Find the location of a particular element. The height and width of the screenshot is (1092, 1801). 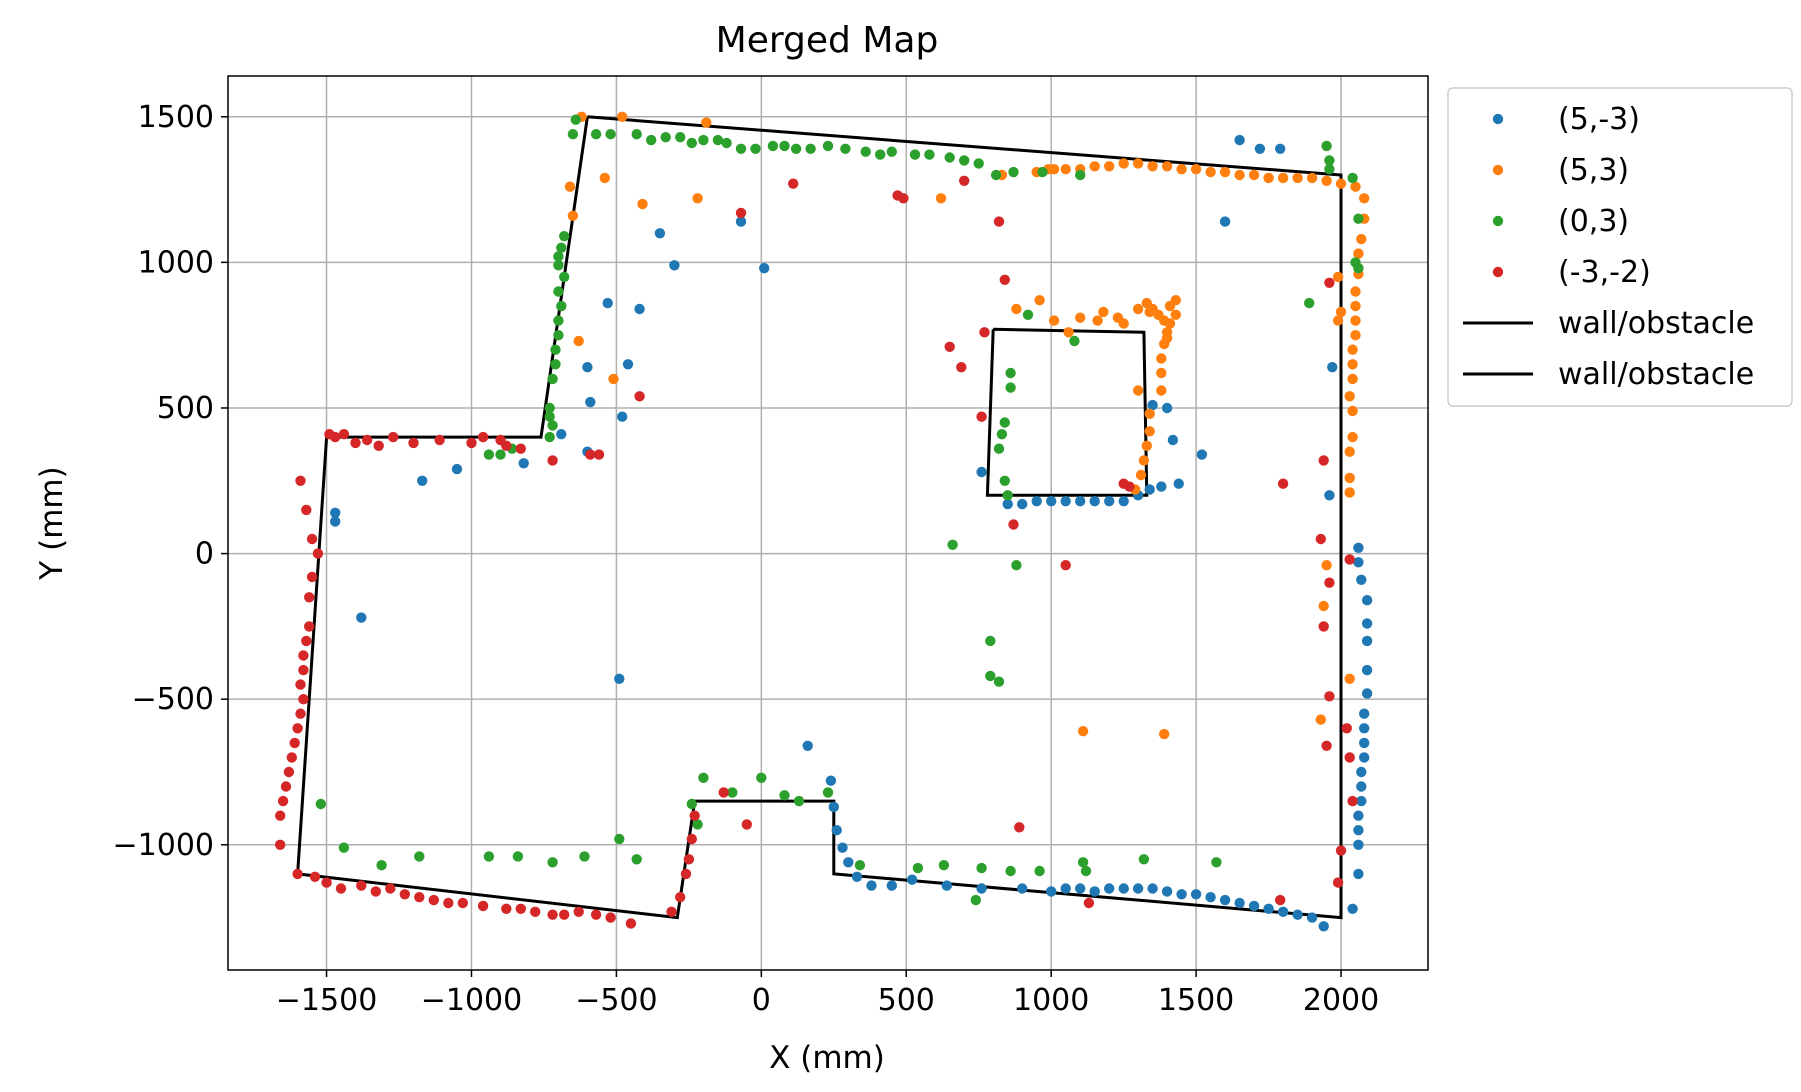

y-tick-label: −1000 is located at coordinates (163, 845).